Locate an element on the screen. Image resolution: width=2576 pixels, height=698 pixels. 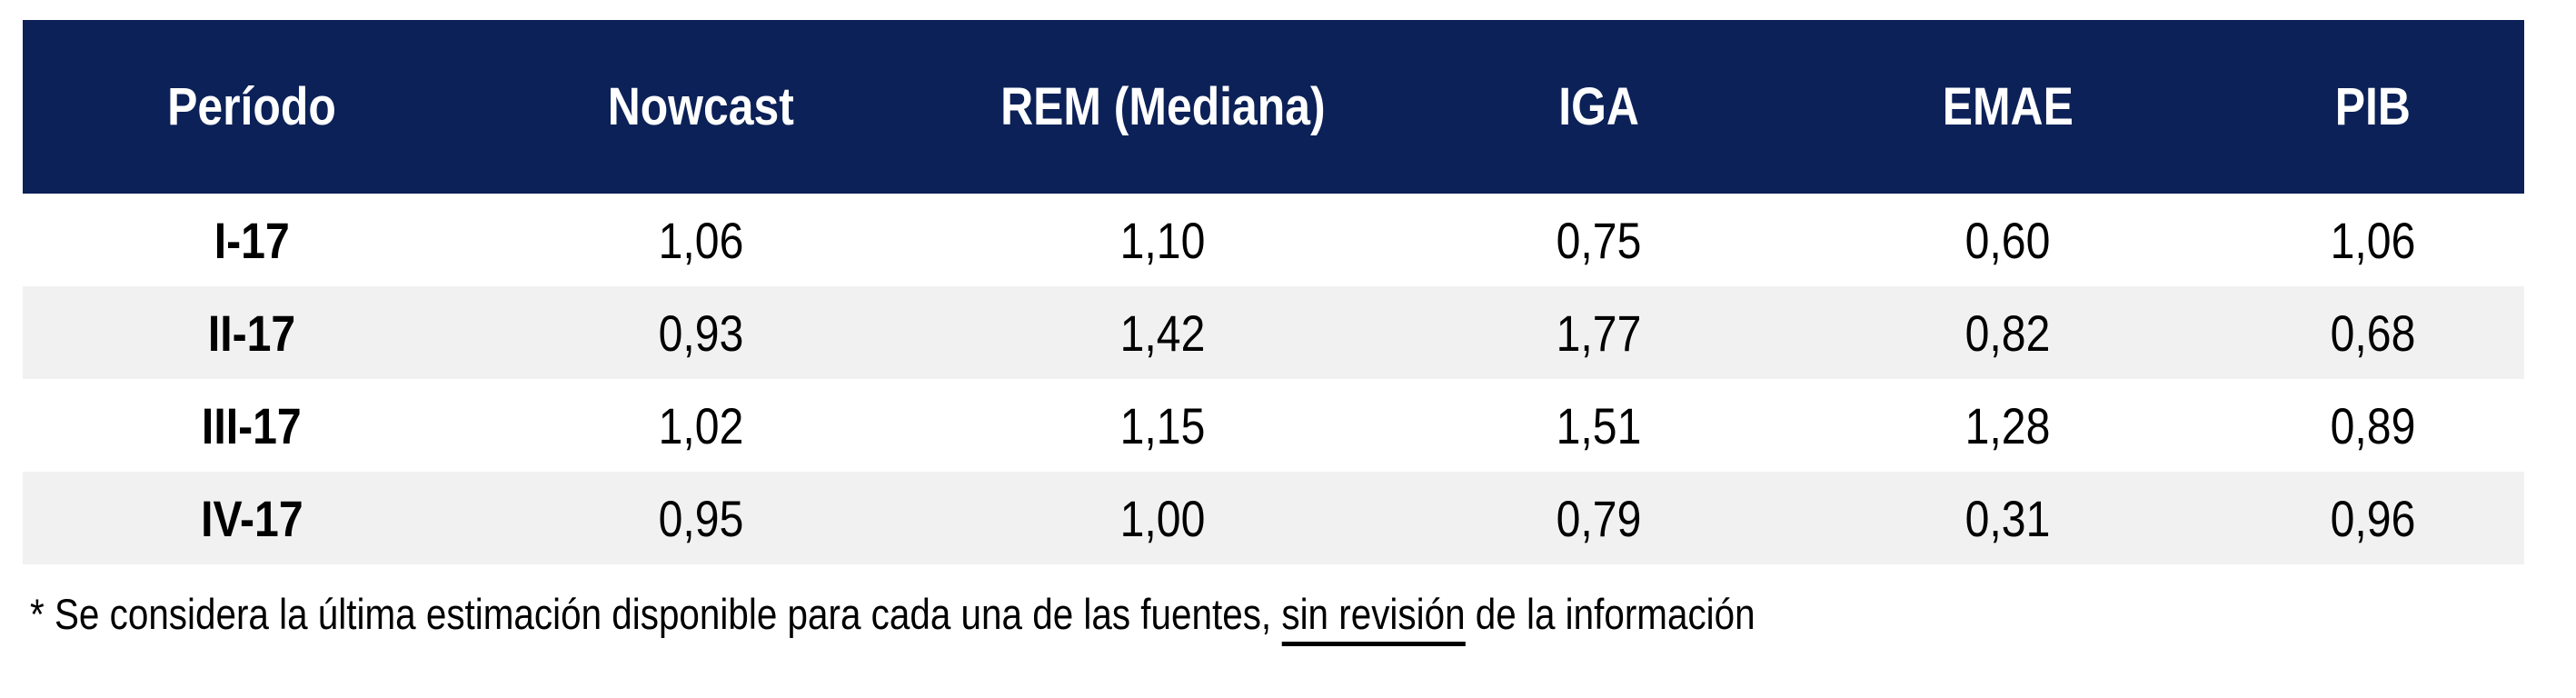
cell-iga: 1,51 is located at coordinates (1599, 425).